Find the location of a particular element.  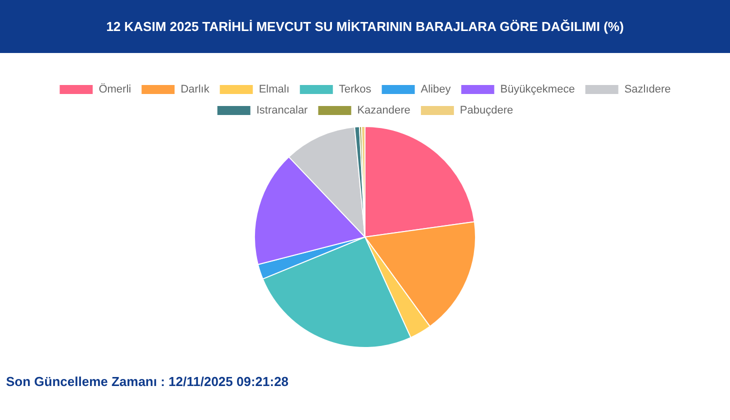

legend-label: Elmalı is located at coordinates (274, 90).